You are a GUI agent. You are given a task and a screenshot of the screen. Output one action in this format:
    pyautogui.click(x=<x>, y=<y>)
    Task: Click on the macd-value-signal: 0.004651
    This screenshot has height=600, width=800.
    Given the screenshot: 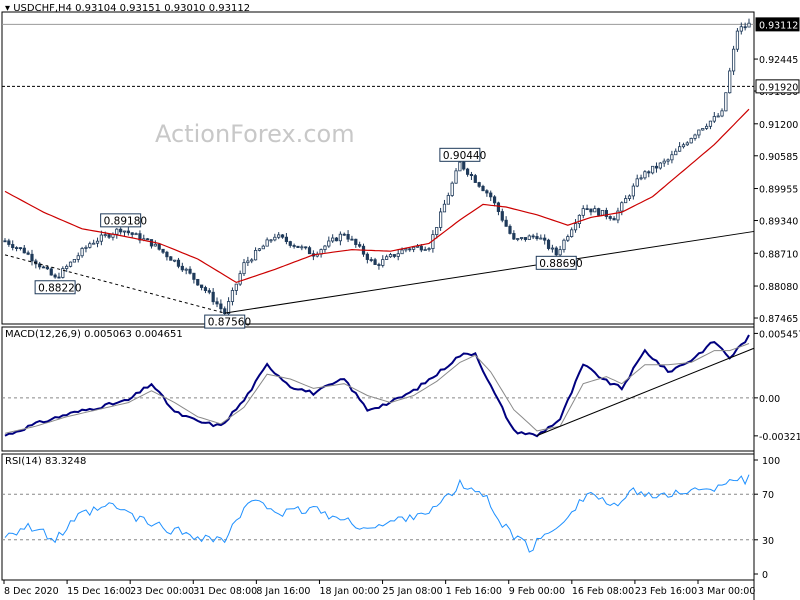 What is the action you would take?
    pyautogui.click(x=159, y=334)
    